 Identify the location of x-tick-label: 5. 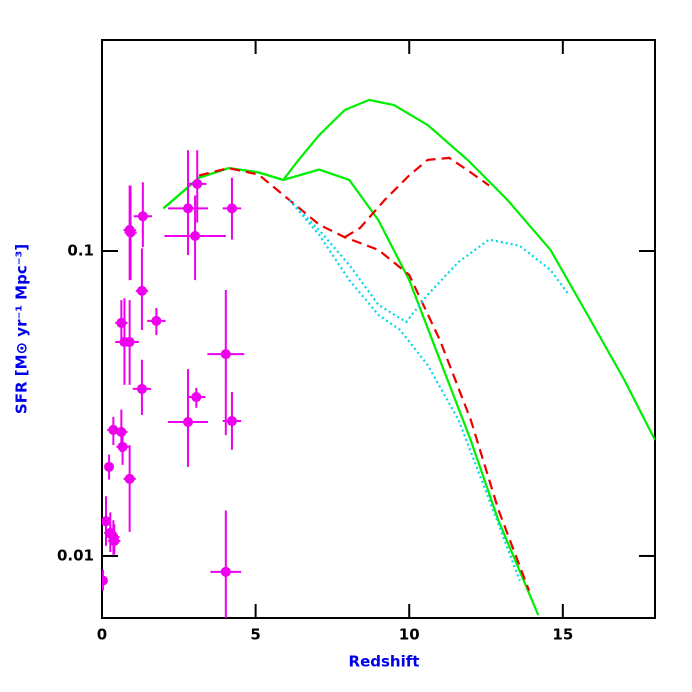
(255, 635).